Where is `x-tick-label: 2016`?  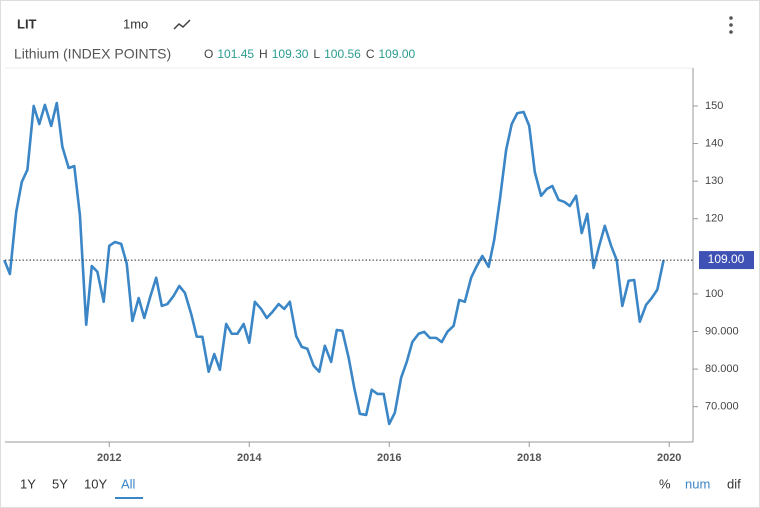
x-tick-label: 2016 is located at coordinates (389, 458).